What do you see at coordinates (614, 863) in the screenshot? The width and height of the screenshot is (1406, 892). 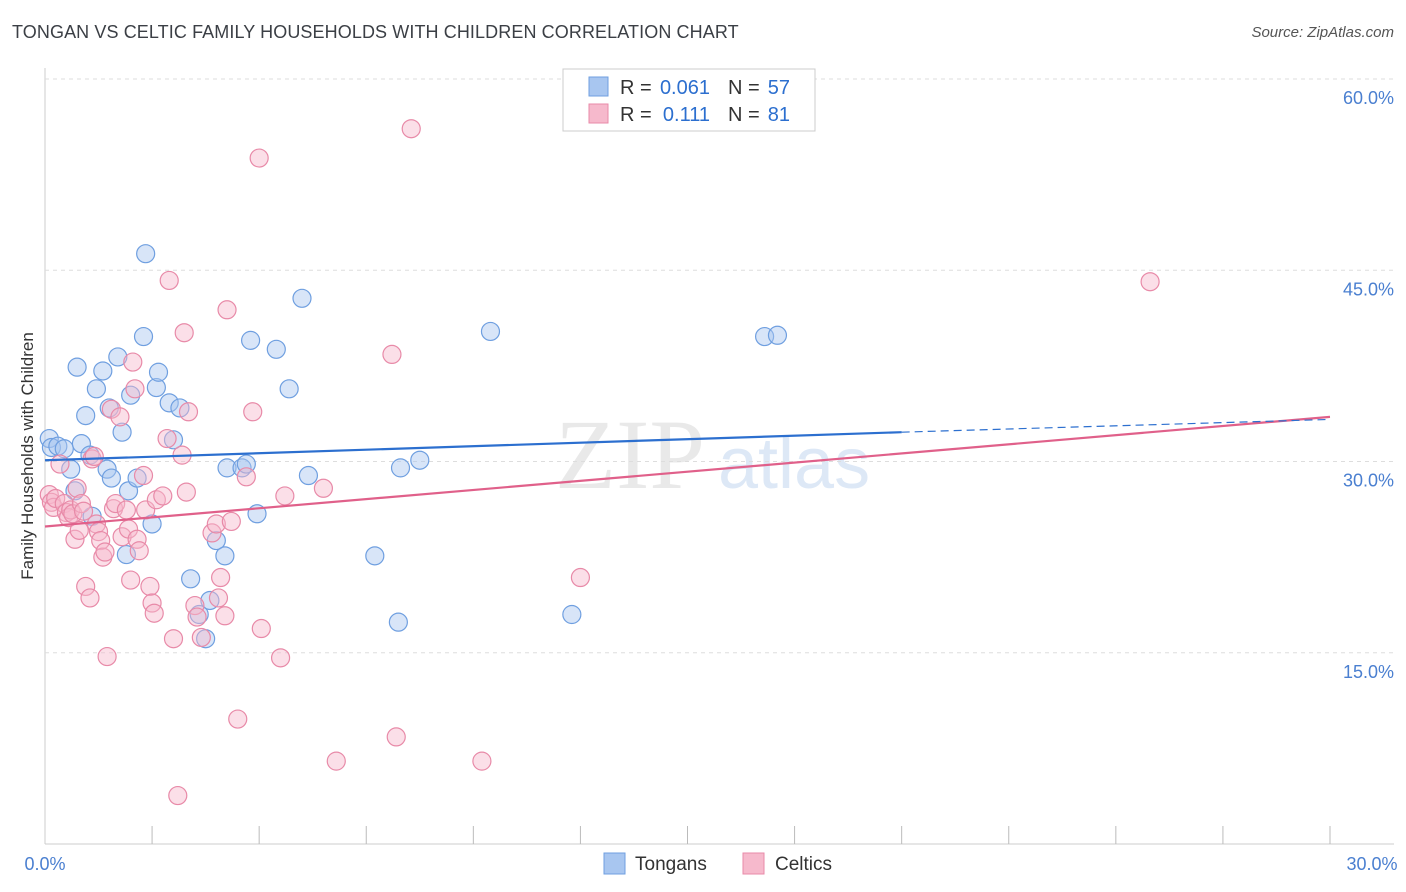 I see `bottom-legend-swatch-tongans` at bounding box center [614, 863].